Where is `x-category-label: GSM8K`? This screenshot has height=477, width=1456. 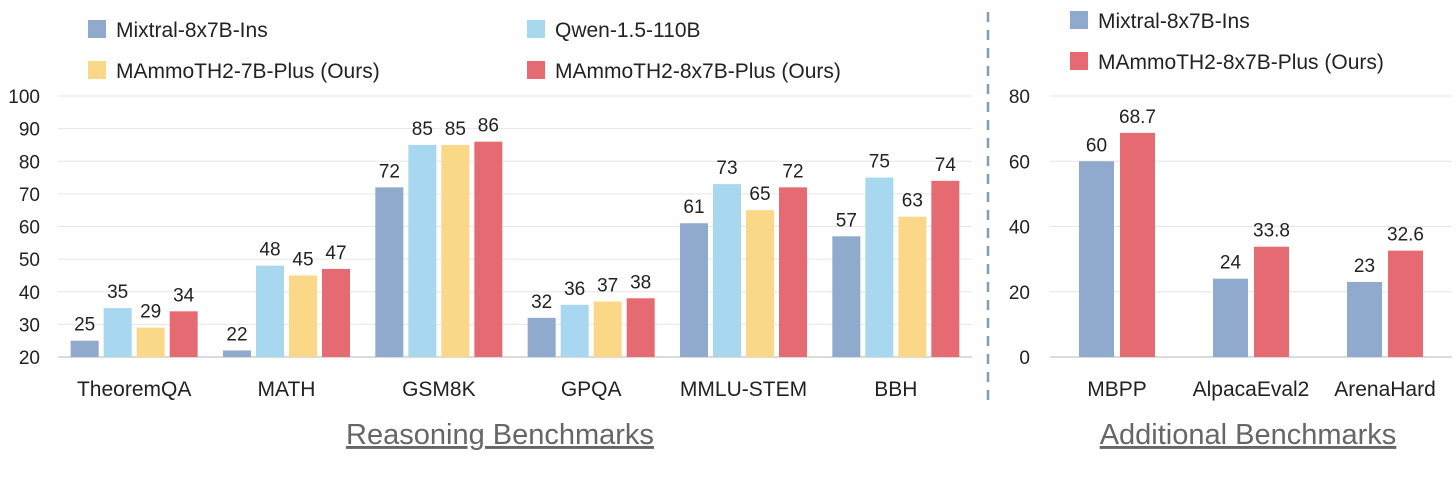 x-category-label: GSM8K is located at coordinates (439, 389).